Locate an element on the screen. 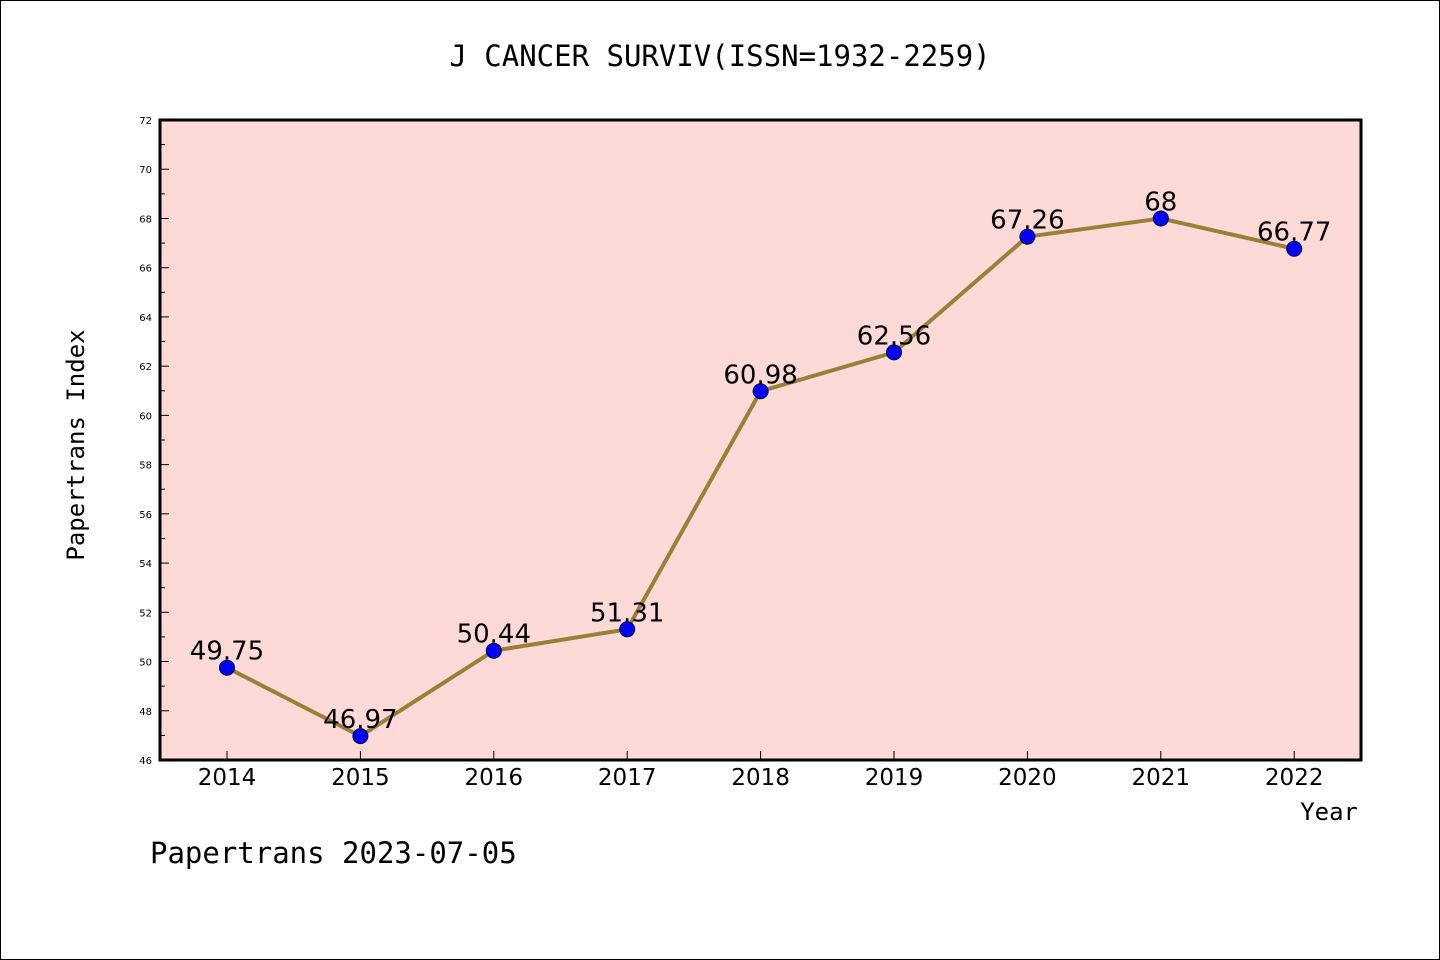 The width and height of the screenshot is (1440, 960). x-tick-label: 2018 is located at coordinates (760, 778).